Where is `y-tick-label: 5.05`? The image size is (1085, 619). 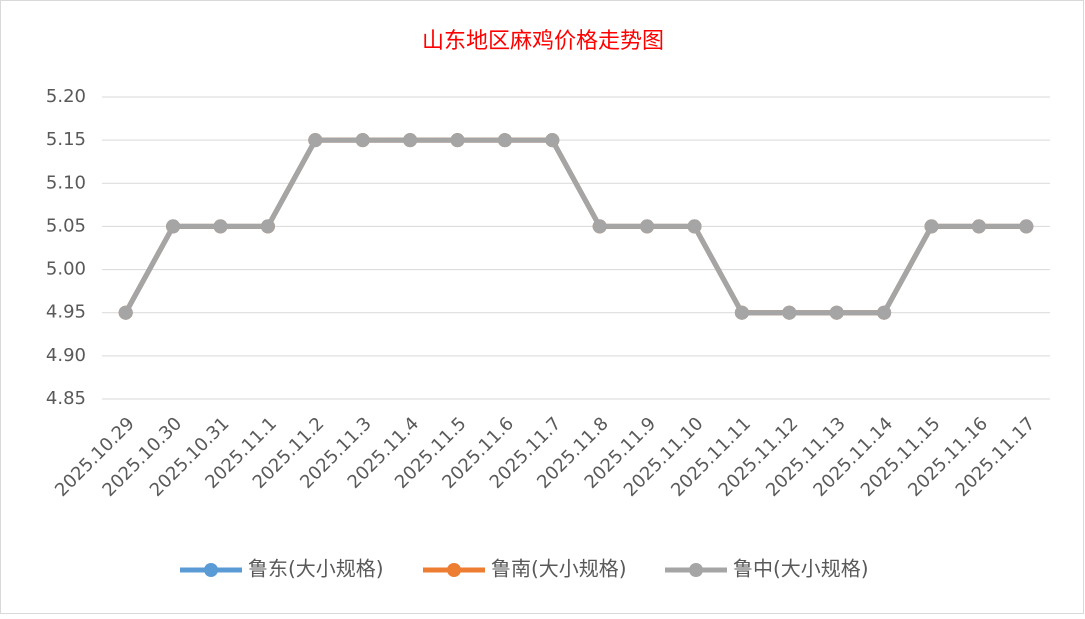
y-tick-label: 5.05 is located at coordinates (66, 225).